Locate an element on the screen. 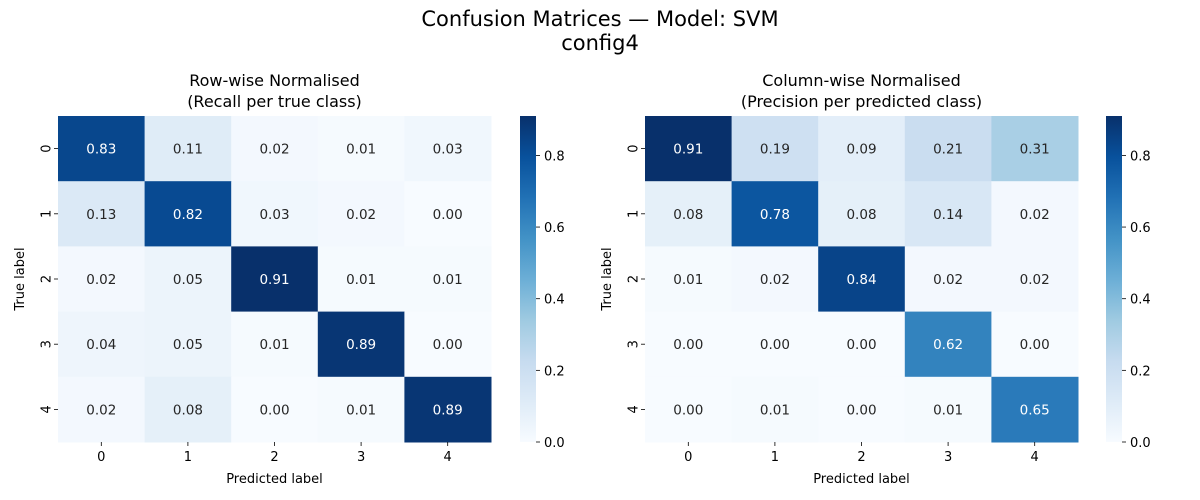 The image size is (1200, 500). cell-value-label: 0.65 is located at coordinates (1035, 410).